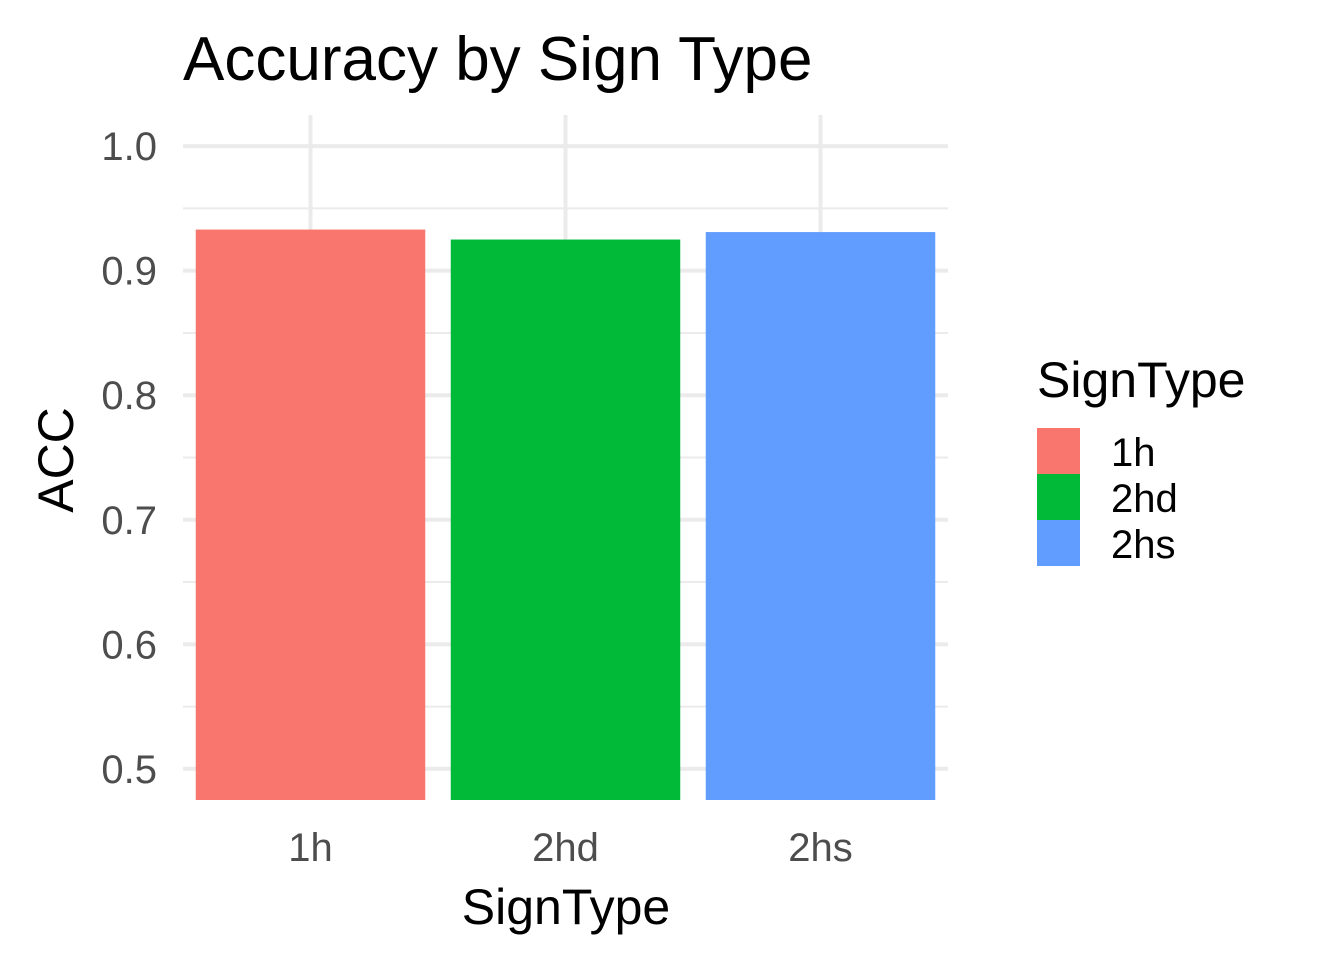 The width and height of the screenshot is (1344, 960). Describe the element at coordinates (566, 907) in the screenshot. I see `x-axis-title: SignType` at that location.